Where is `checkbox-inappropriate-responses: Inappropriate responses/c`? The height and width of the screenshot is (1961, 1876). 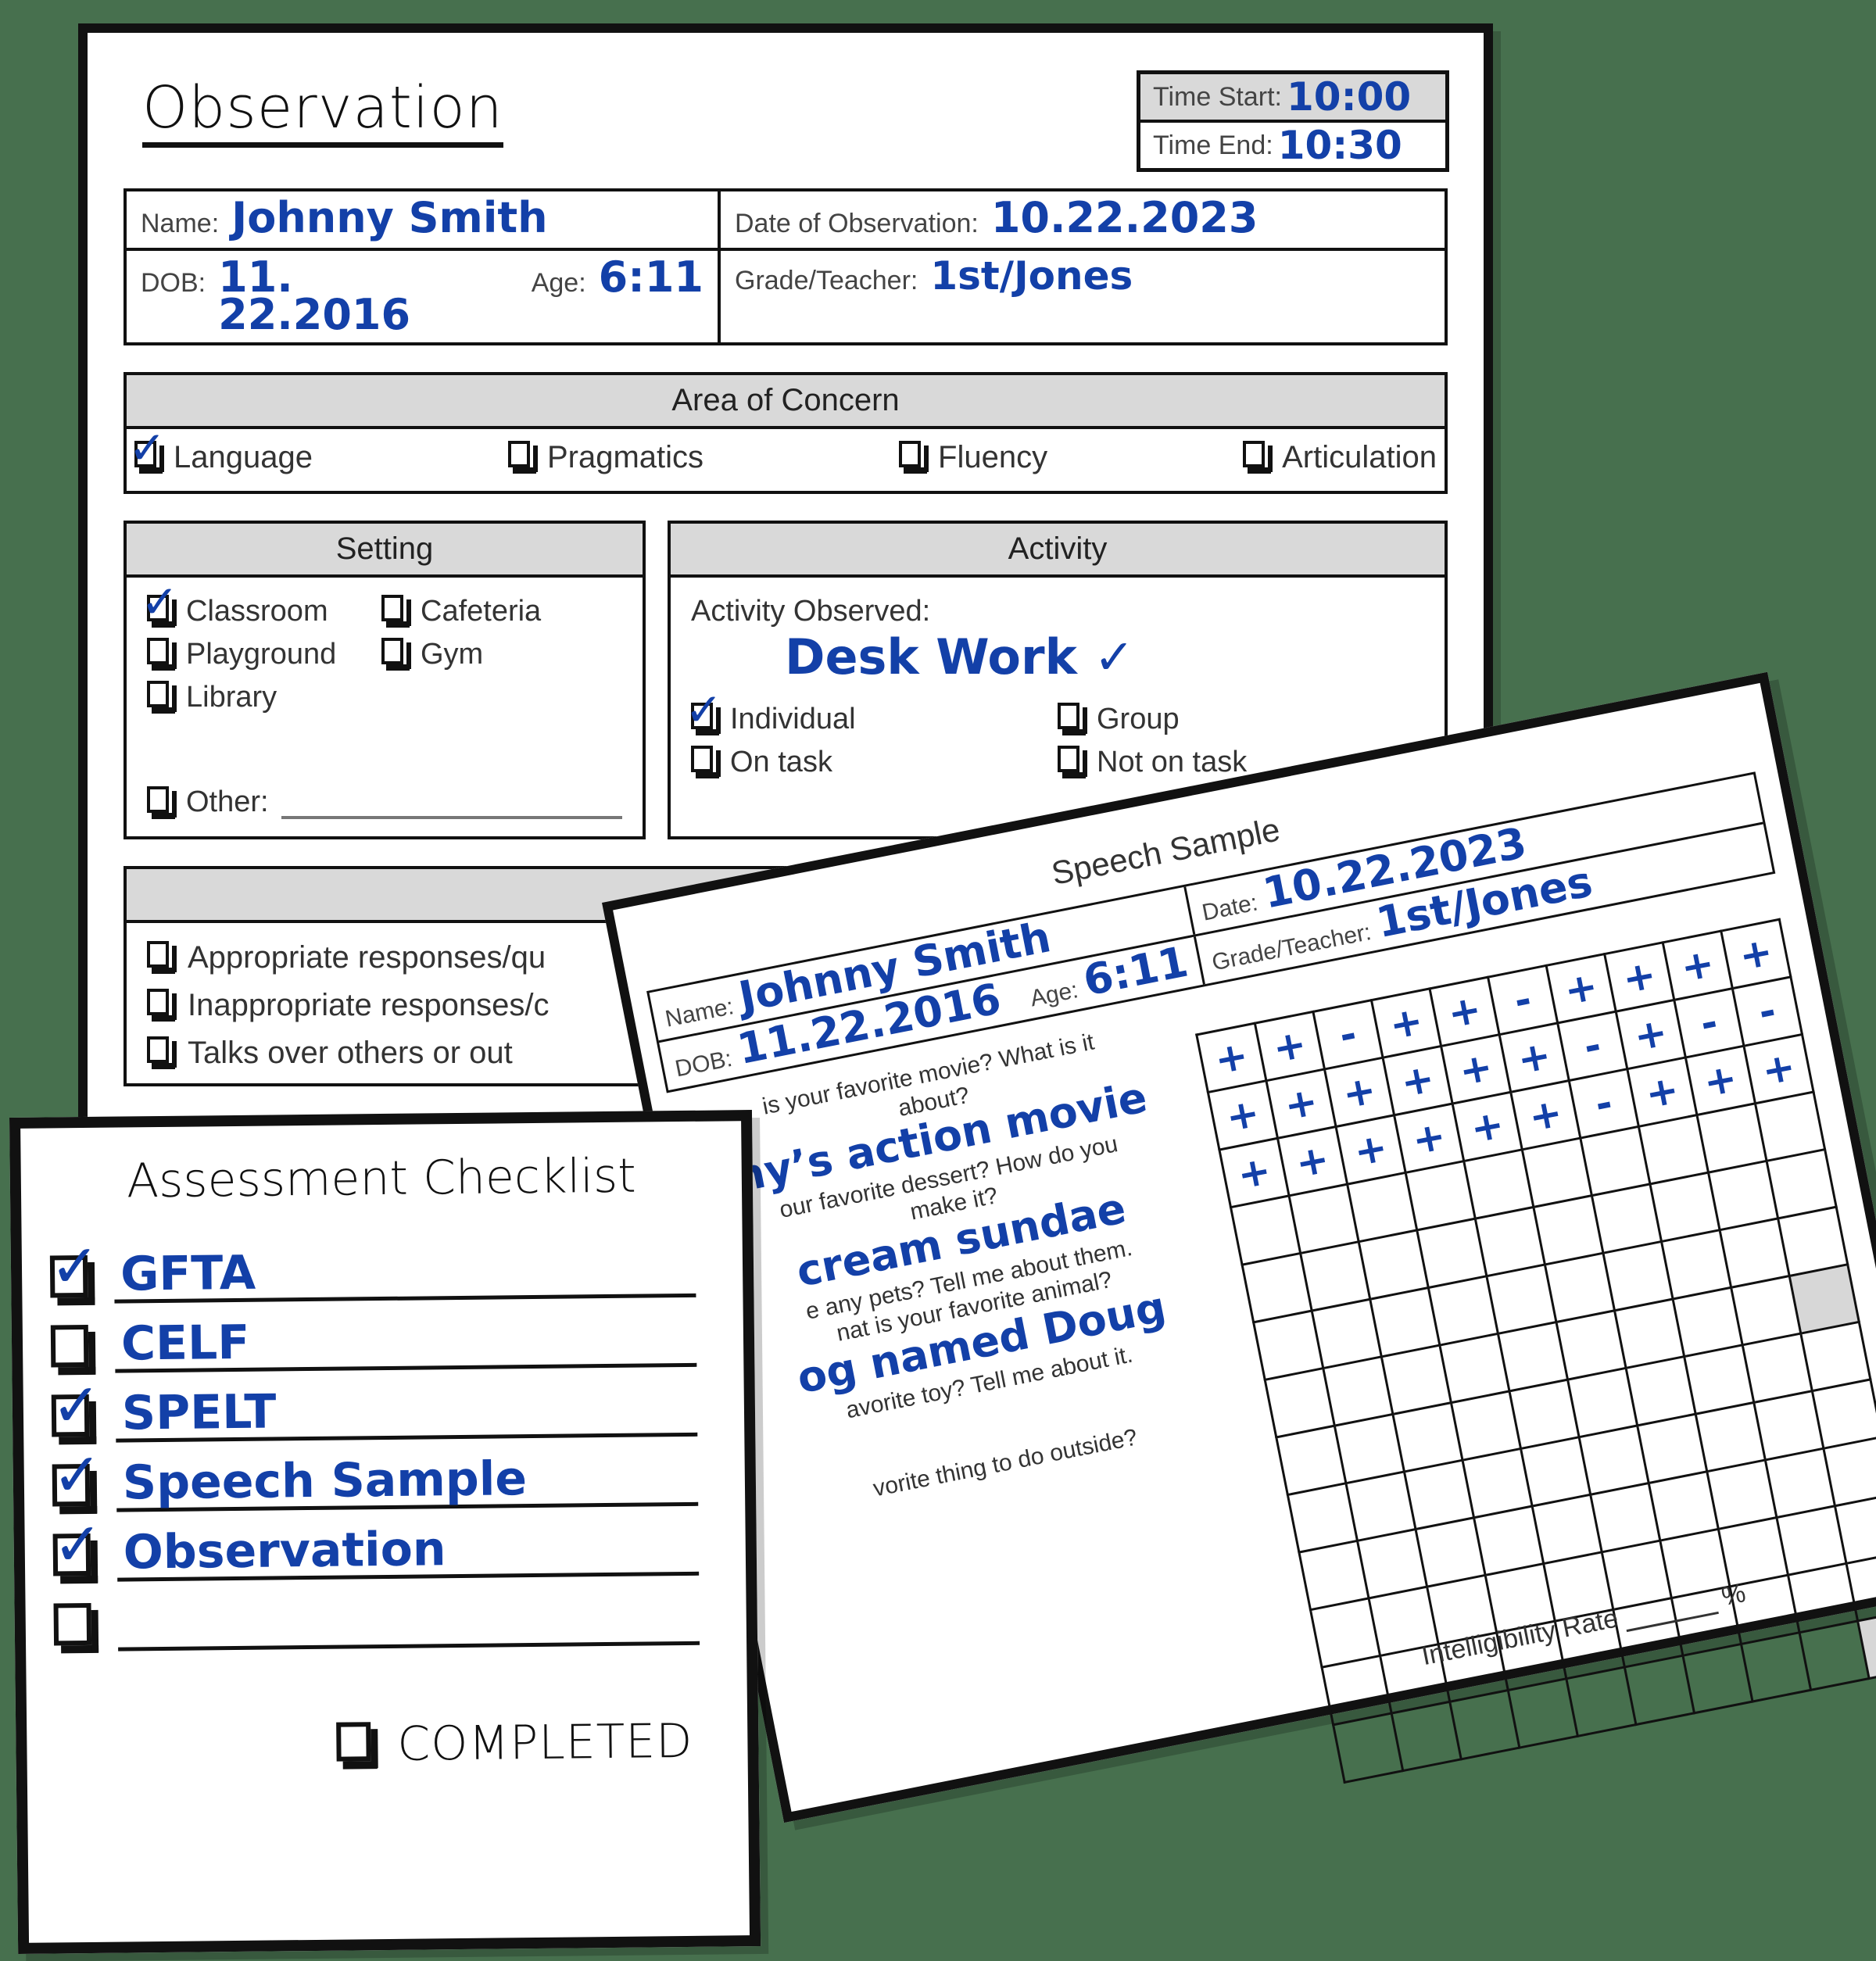
checkbox-inappropriate-responses: Inappropriate responses/c is located at coordinates (504, 1006).